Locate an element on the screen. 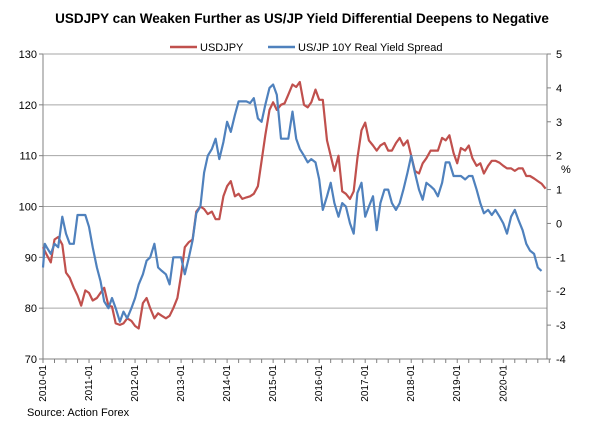 This screenshot has height=433, width=600. source-note: Source: Action Forex is located at coordinates (78, 413).